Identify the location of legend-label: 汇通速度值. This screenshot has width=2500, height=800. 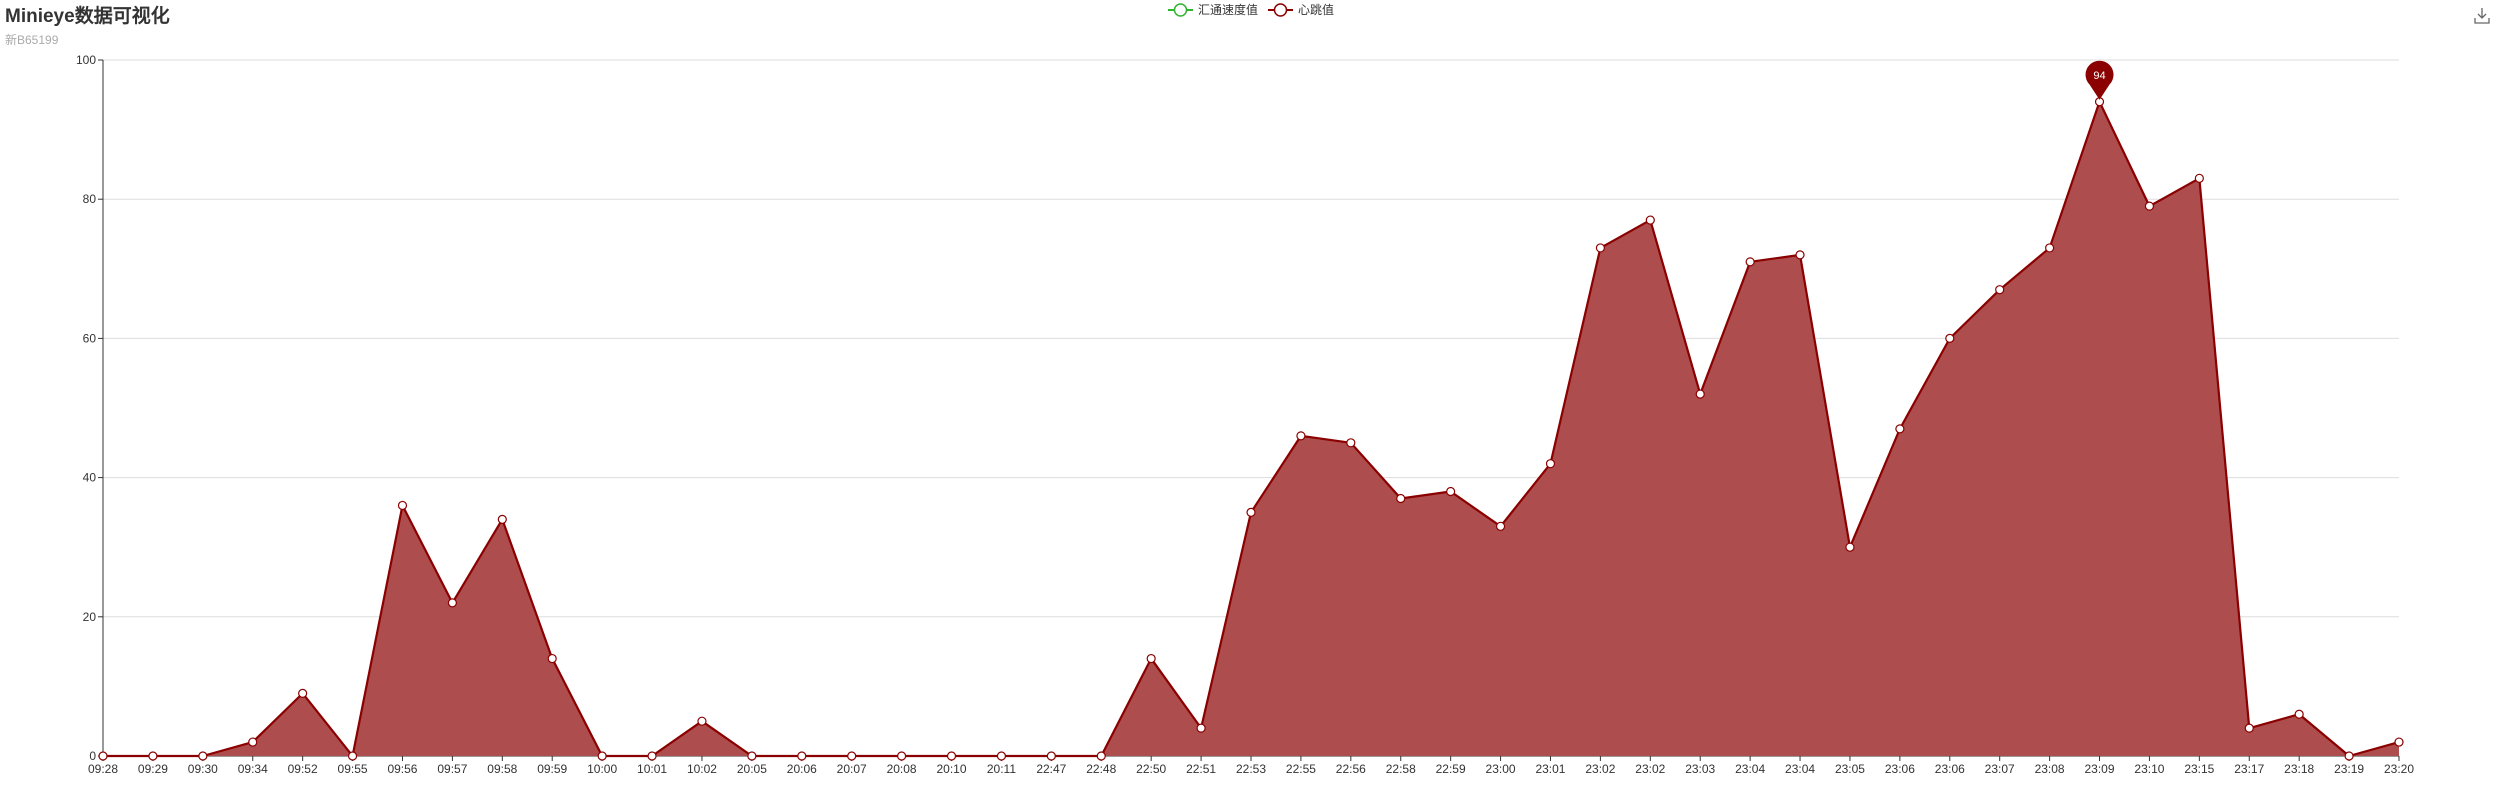
(1228, 9).